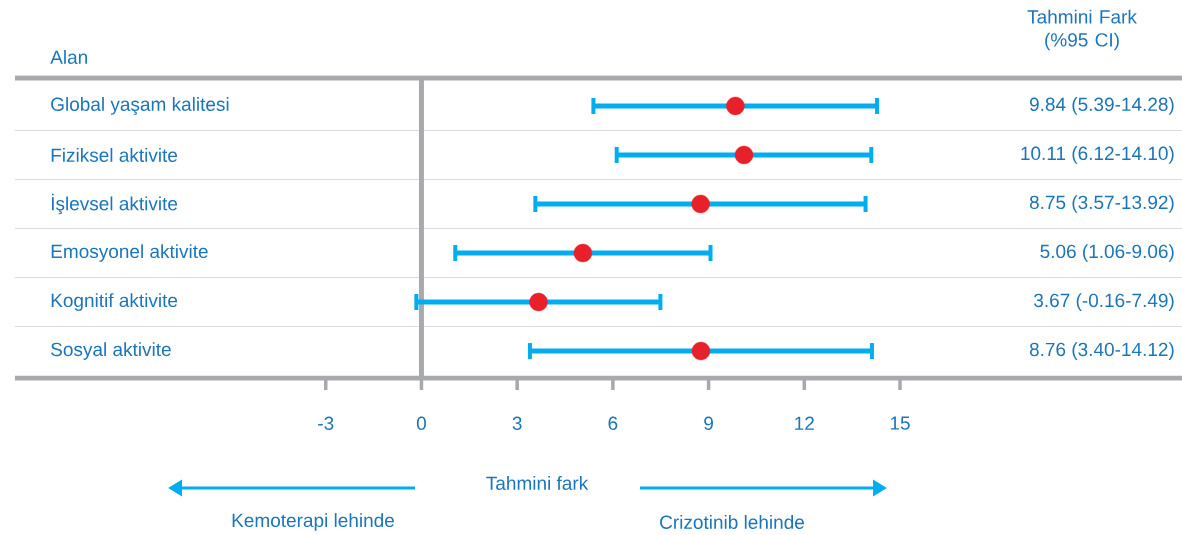  I want to click on y-tick-label: Emosyonel aktivite, so click(129, 253).